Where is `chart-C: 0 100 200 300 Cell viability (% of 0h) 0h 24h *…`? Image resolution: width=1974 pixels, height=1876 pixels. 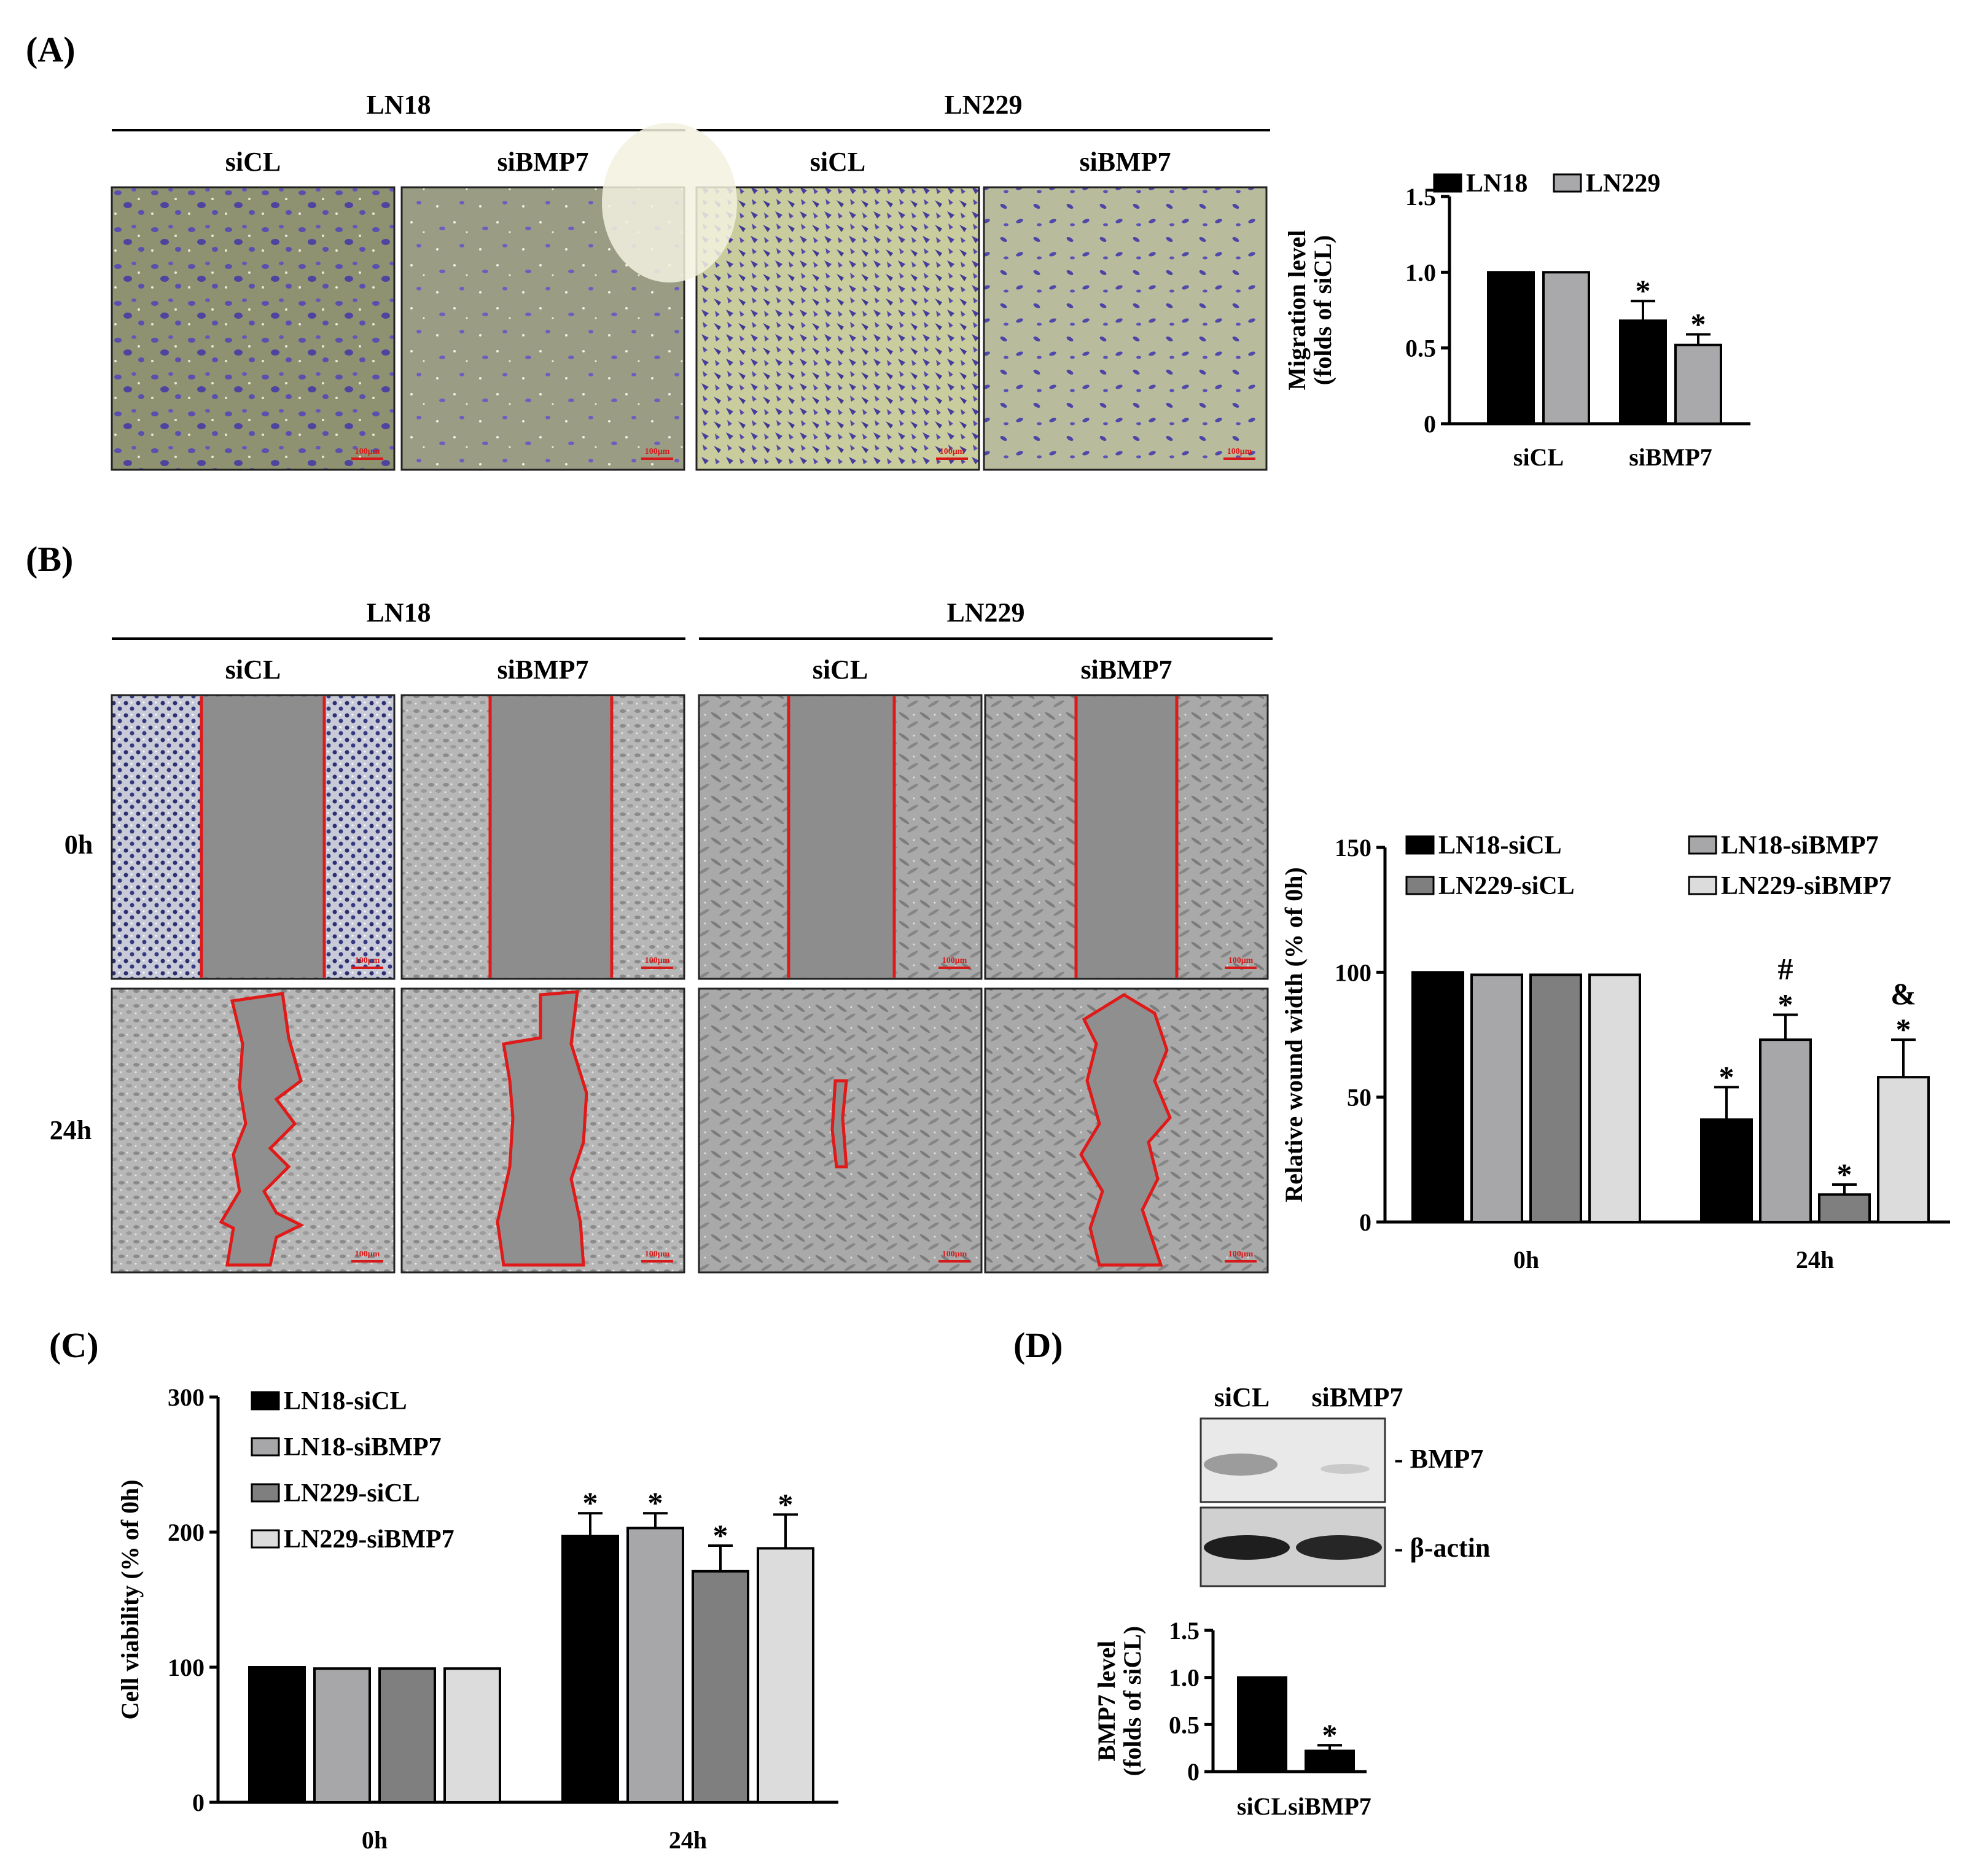 chart-C: 0 100 200 300 Cell viability (% of 0h) 0h 24h *… is located at coordinates (477, 1619).